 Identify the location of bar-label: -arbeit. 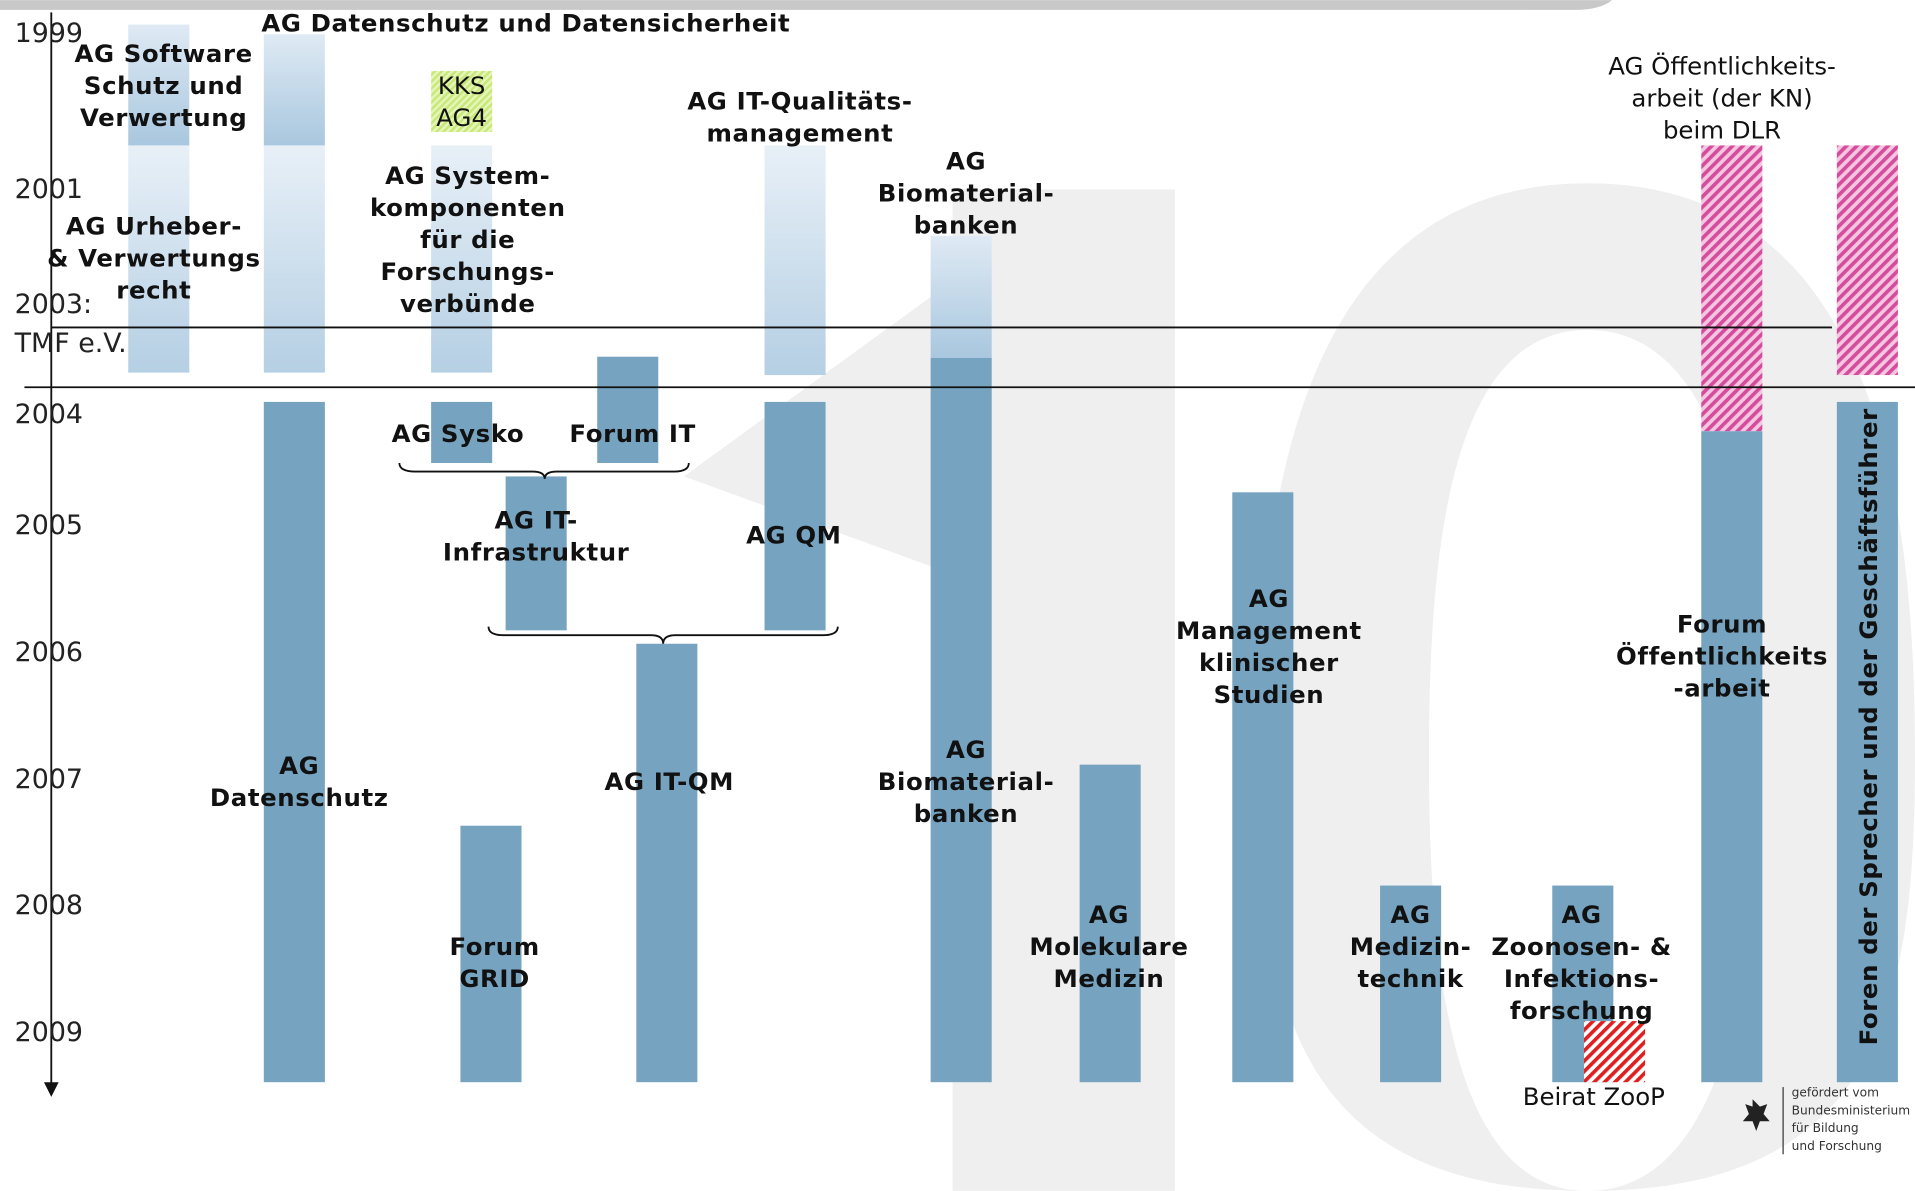
(1722, 687).